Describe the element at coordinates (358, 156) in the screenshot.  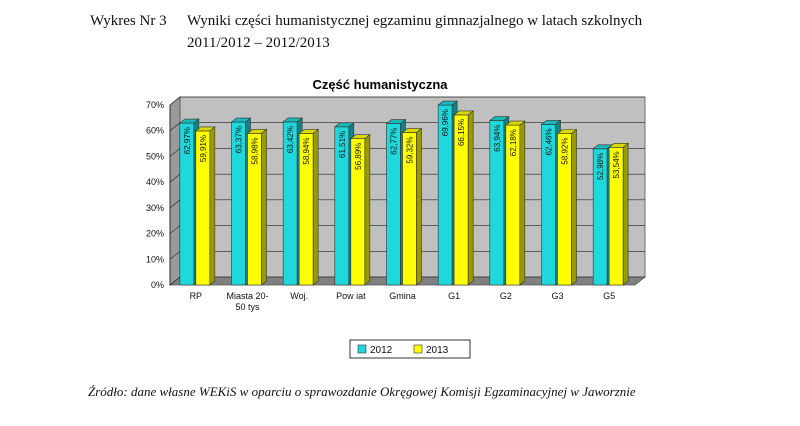
I see `data-label-2013-3: 56,89%` at that location.